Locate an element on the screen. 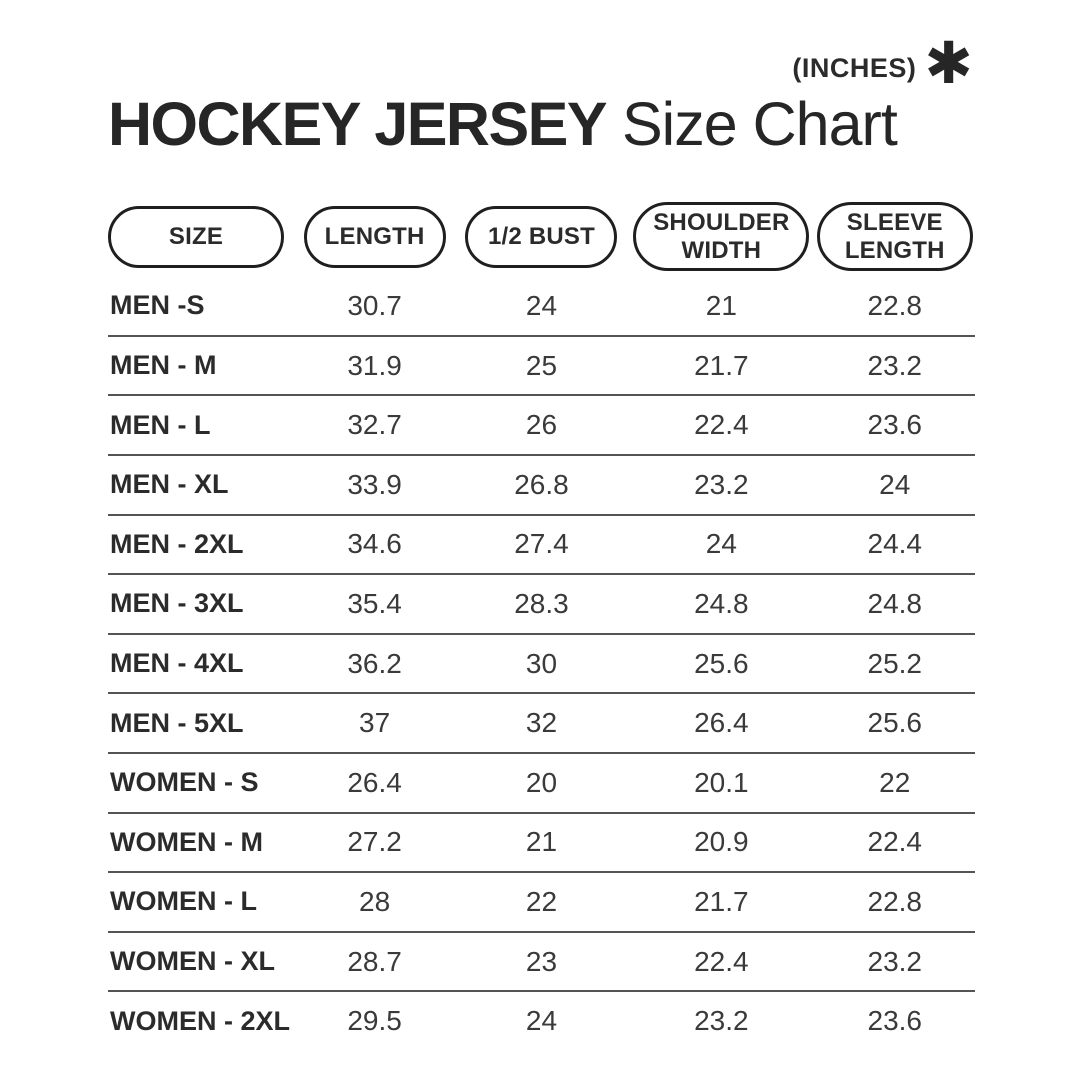 The width and height of the screenshot is (1080, 1080). measurement-value: 33.9 is located at coordinates (374, 484).